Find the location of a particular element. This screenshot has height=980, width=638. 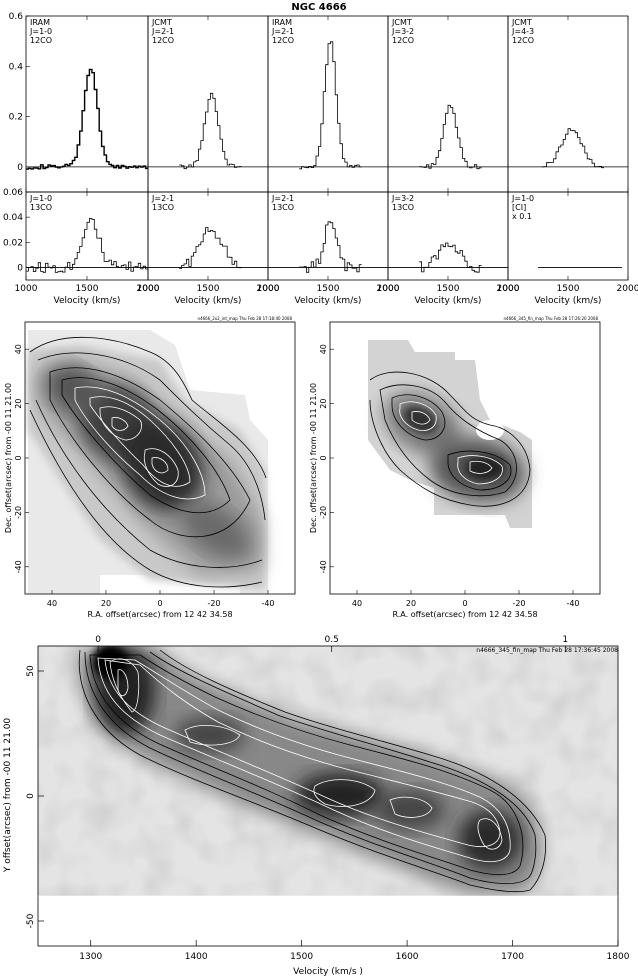

pv-xlabel: Velocity (km/s ) is located at coordinates (328, 972).